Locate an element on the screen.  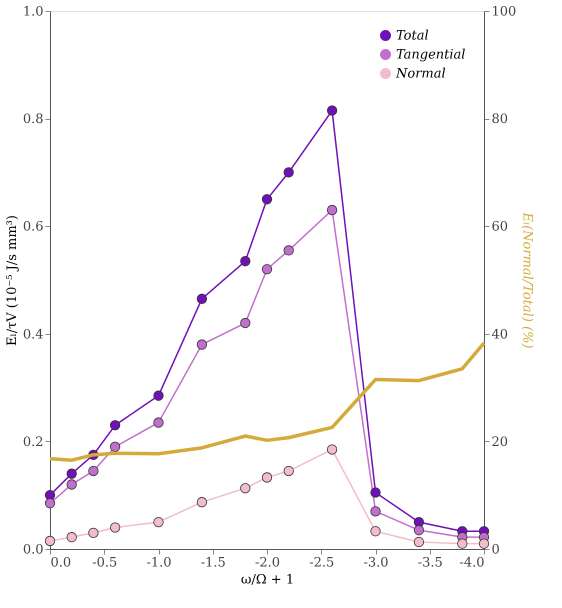
x-tick-label: -1.0 is located at coordinates (159, 563).